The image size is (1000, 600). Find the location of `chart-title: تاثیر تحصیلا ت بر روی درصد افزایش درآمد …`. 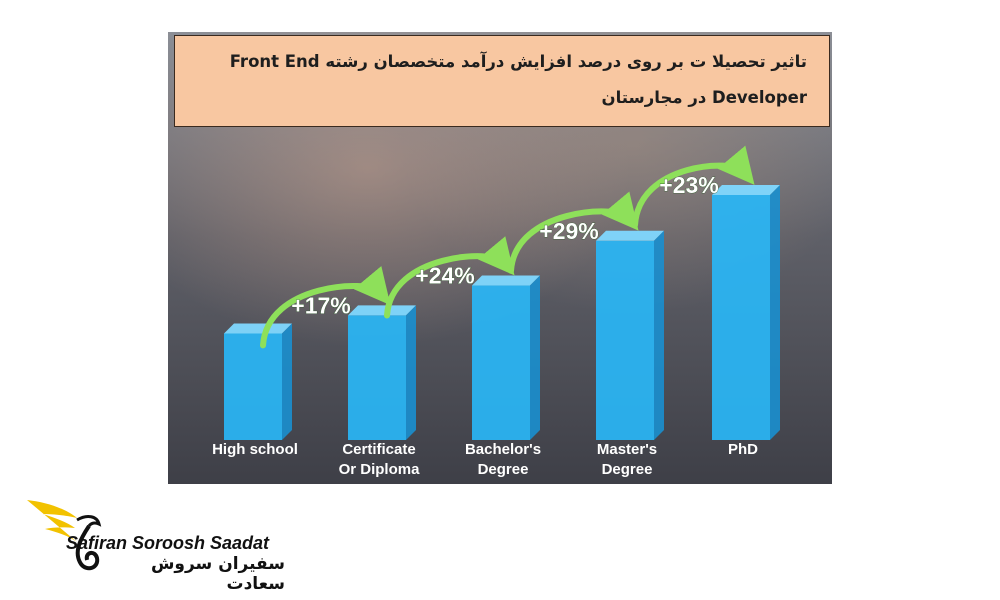

chart-title: تاثیر تحصیلا ت بر روی درصد افزایش درآمد … is located at coordinates (502, 81).